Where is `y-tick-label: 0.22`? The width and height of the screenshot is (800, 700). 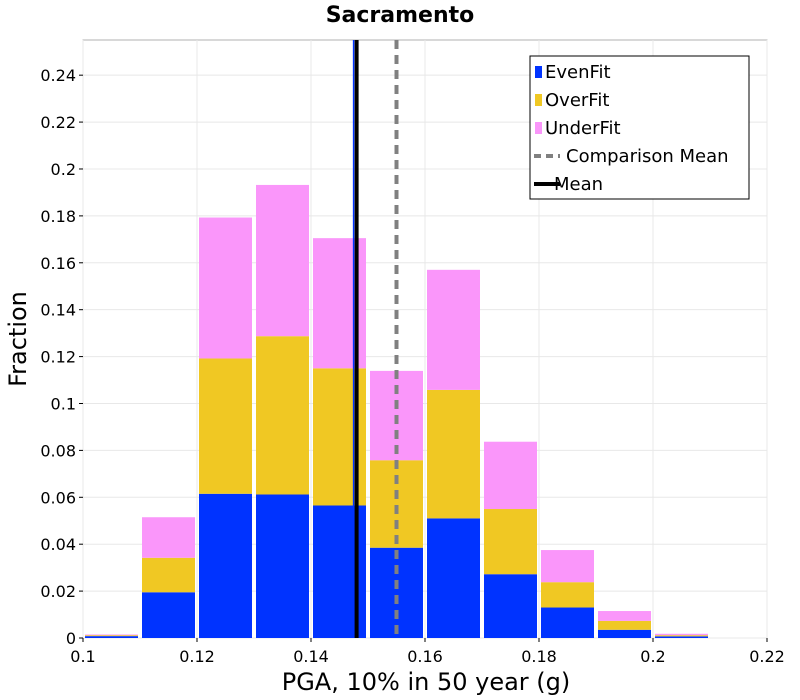
y-tick-label: 0.22 is located at coordinates (58, 122).